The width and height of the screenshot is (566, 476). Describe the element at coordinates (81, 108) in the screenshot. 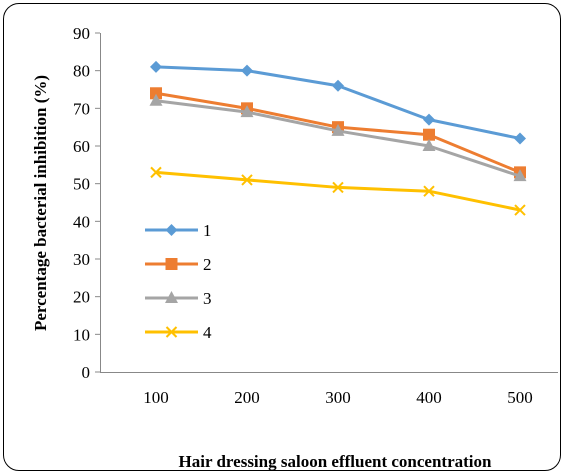

I see `y-tick-label: 70` at that location.